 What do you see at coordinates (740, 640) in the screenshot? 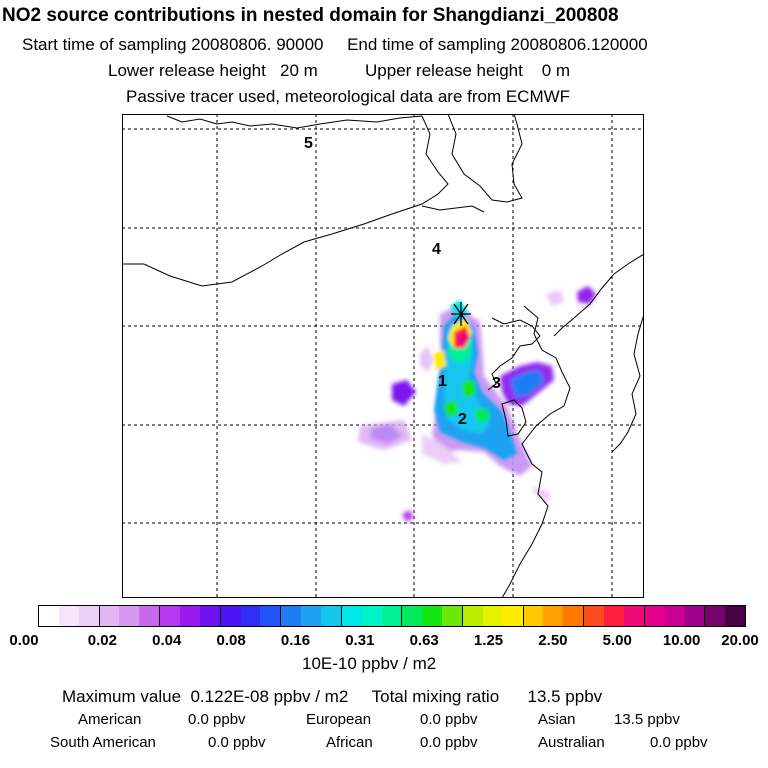
I see `color-scale-tick-label: 20.00` at bounding box center [740, 640].